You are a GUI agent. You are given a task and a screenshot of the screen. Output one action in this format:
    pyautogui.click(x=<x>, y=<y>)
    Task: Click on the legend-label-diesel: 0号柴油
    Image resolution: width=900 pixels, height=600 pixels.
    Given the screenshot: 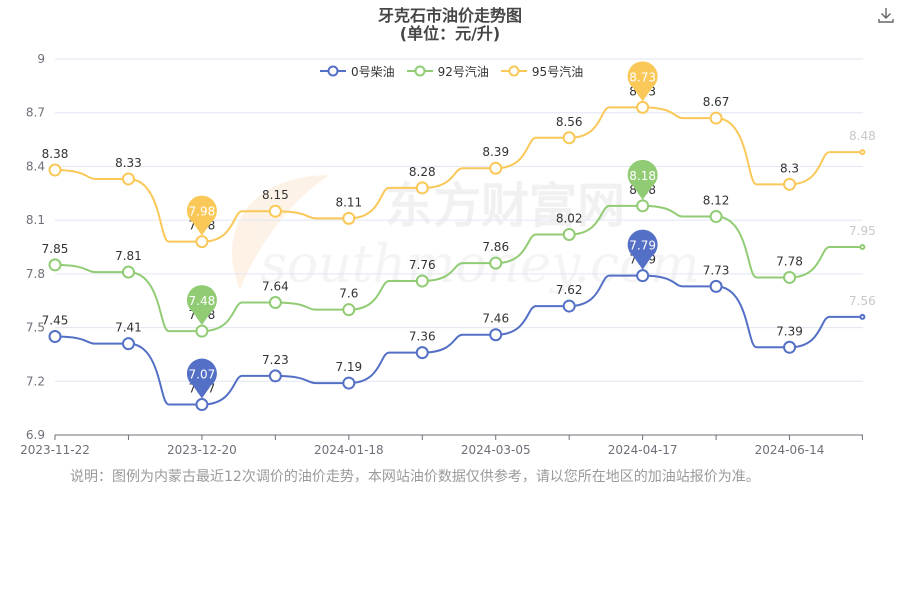 What is the action you would take?
    pyautogui.click(x=373, y=71)
    